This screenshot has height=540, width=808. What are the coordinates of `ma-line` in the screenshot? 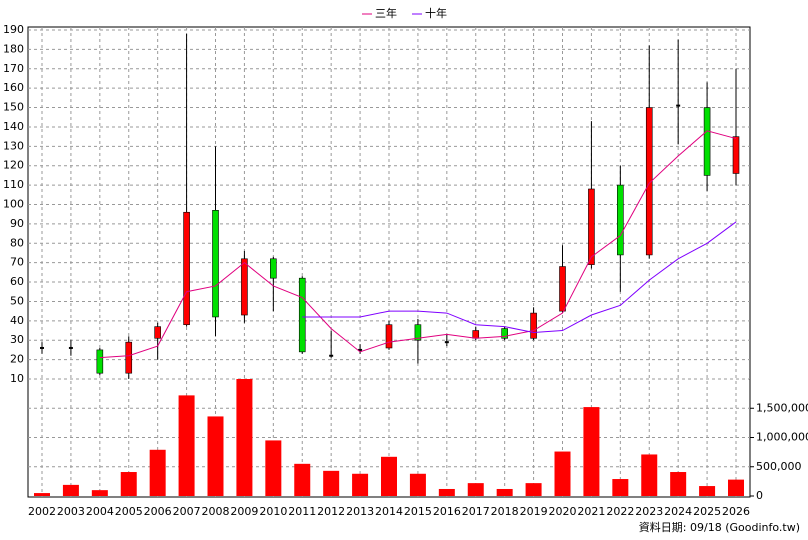 It's located at (519, 277).